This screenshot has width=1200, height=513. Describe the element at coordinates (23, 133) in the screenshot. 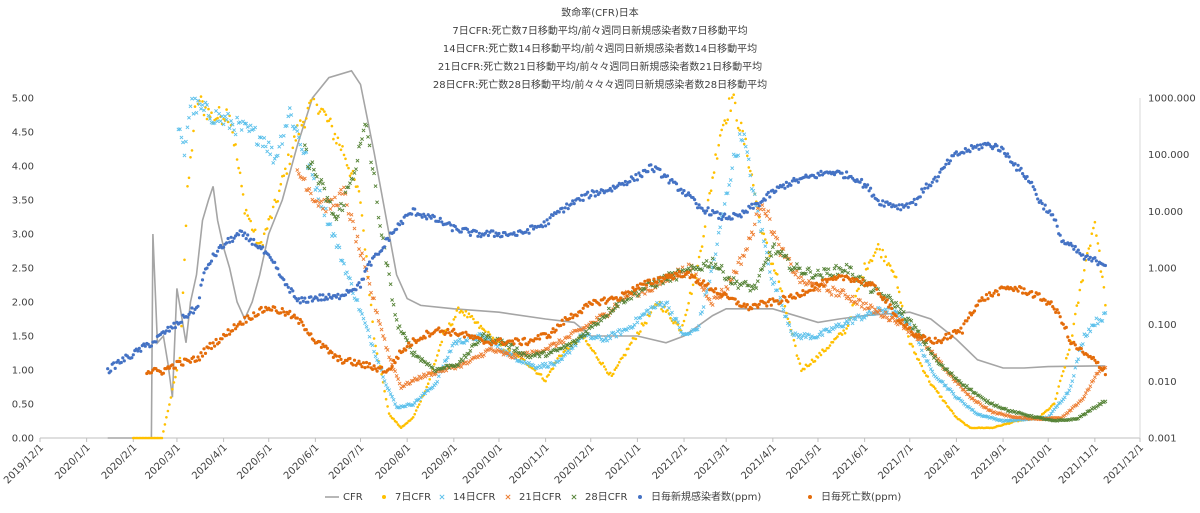

I see `y-left-tick-label: 4.50` at that location.